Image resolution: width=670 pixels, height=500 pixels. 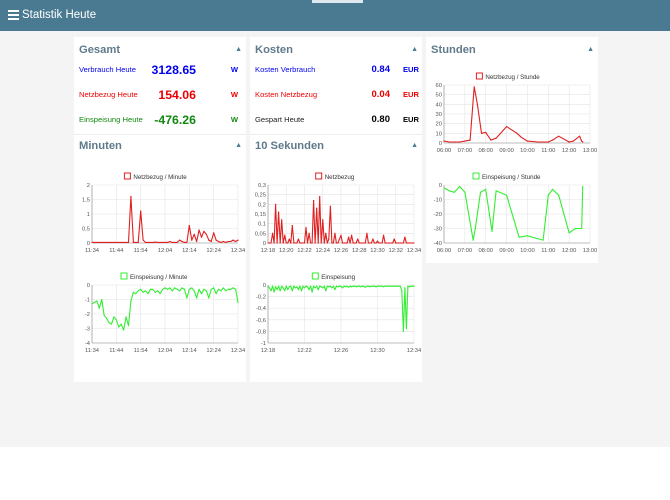 What do you see at coordinates (268, 351) in the screenshot?
I see `x-tick-label: 12:18` at bounding box center [268, 351].